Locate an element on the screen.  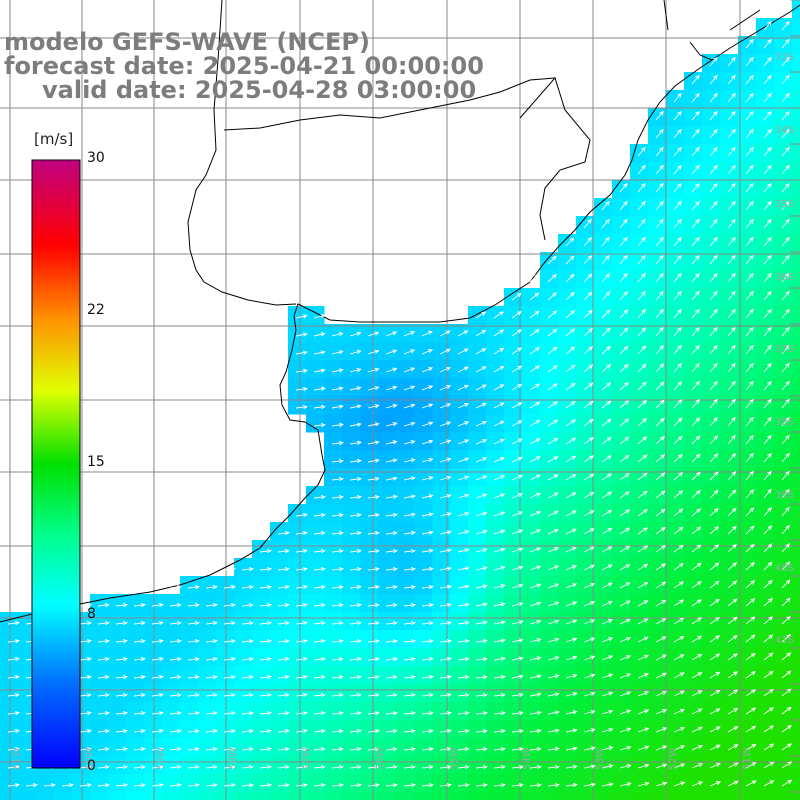
lon-label: 52W is located at coordinates (673, 758).